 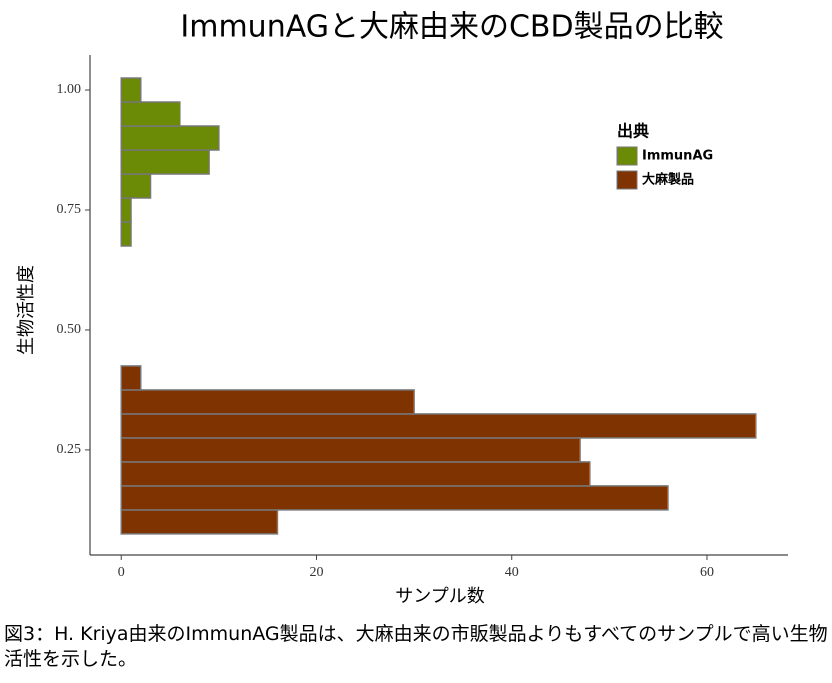 I want to click on x-tick-label: 40, so click(x=512, y=572).